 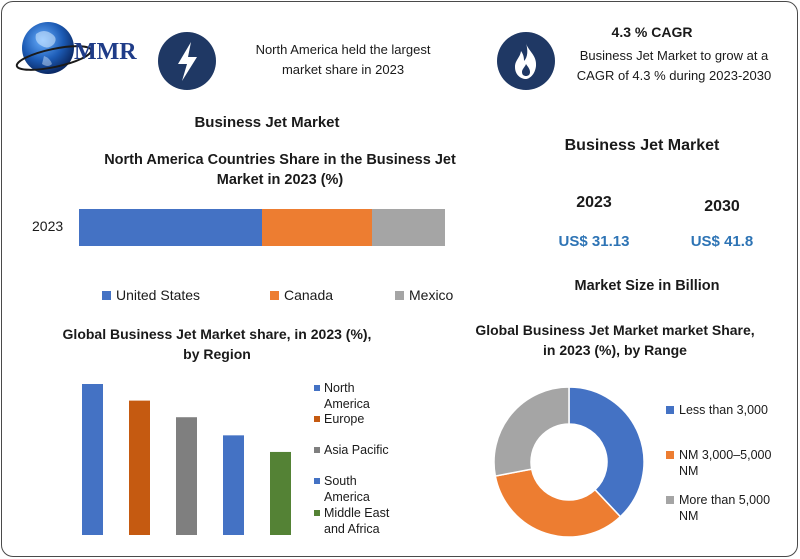 I want to click on globe-logo, so click(x=54, y=48).